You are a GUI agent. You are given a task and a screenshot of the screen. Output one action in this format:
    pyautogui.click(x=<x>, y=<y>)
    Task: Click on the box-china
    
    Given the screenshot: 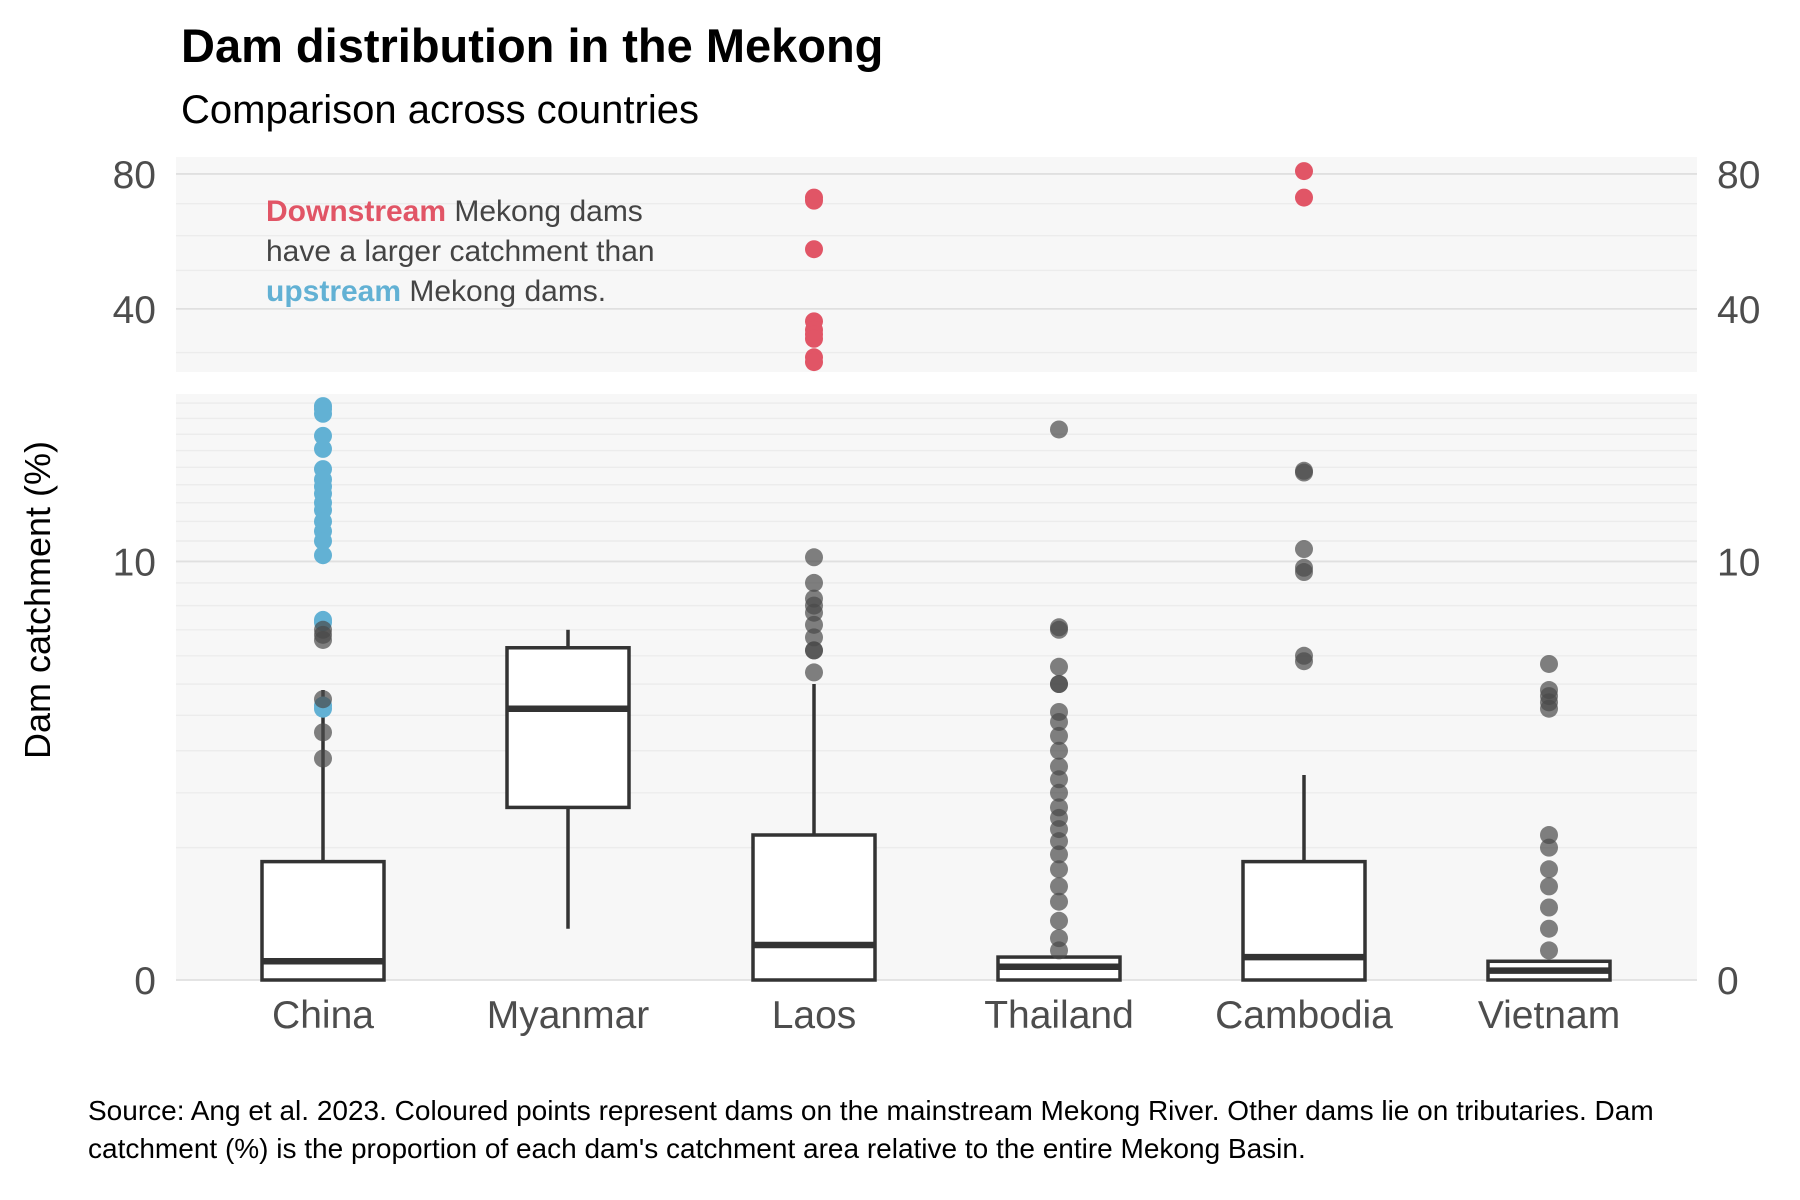 What is the action you would take?
    pyautogui.click(x=323, y=836)
    